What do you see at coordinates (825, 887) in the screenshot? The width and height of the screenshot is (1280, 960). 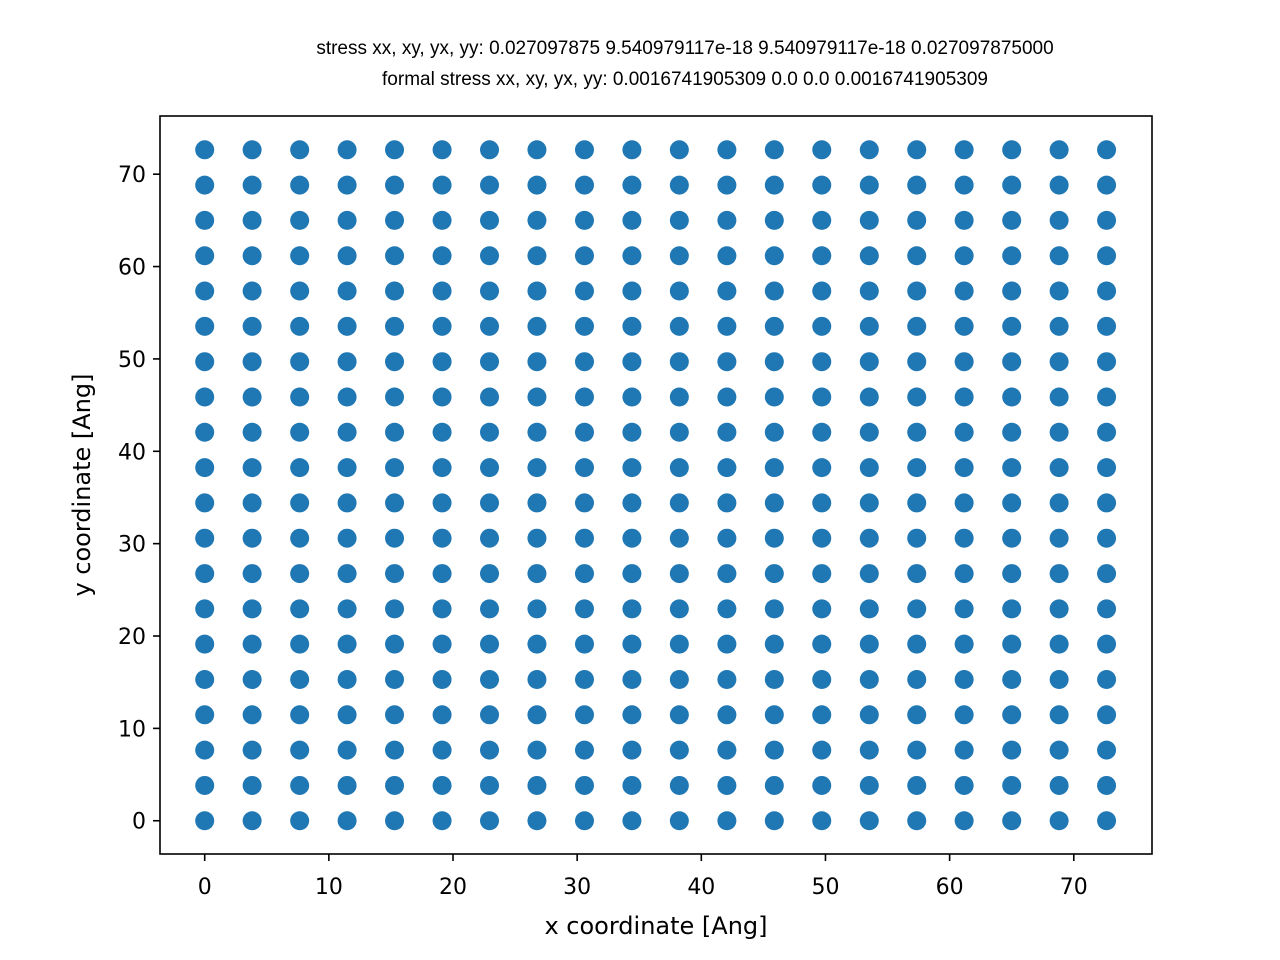 I see `x-tick-label: 50` at bounding box center [825, 887].